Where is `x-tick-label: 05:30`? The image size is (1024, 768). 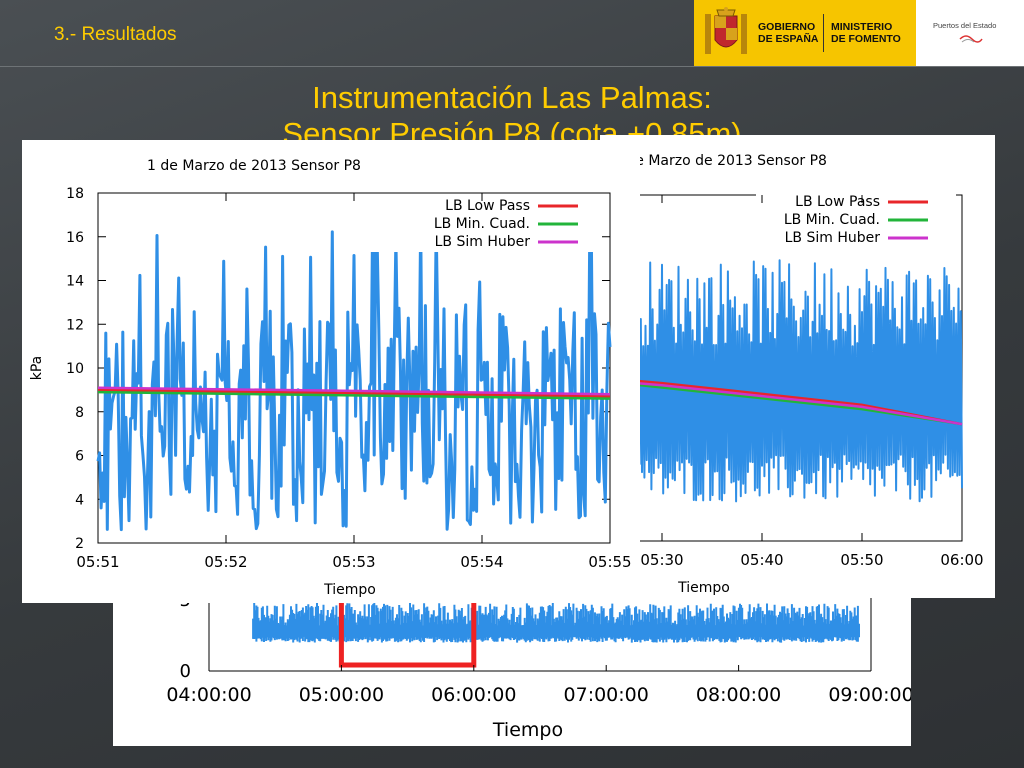
x-tick-label: 05:30 is located at coordinates (661, 560).